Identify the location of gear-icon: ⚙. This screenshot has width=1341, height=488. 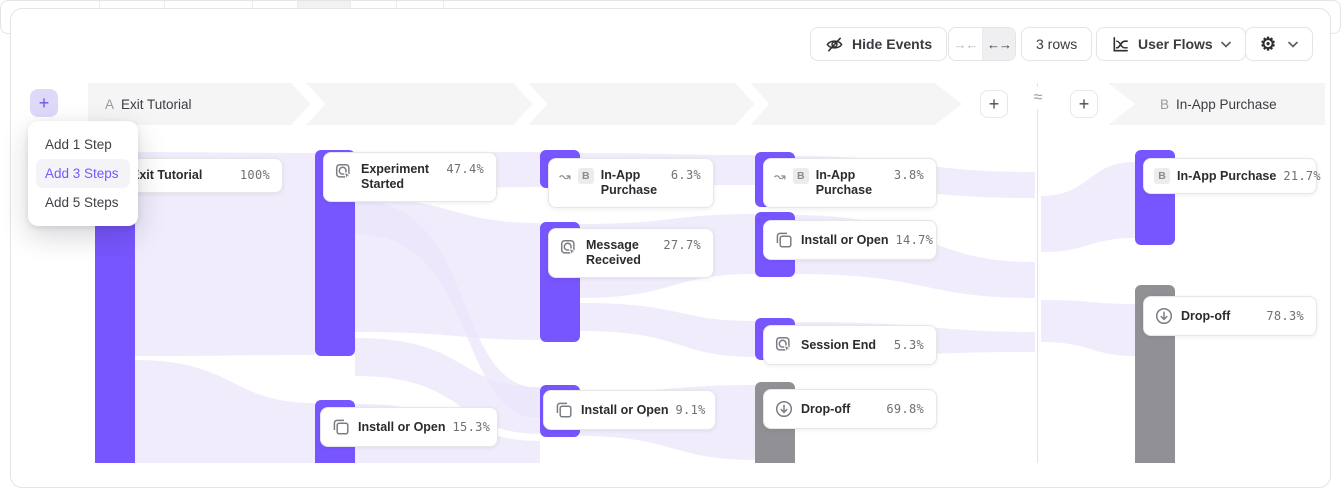
(1268, 43).